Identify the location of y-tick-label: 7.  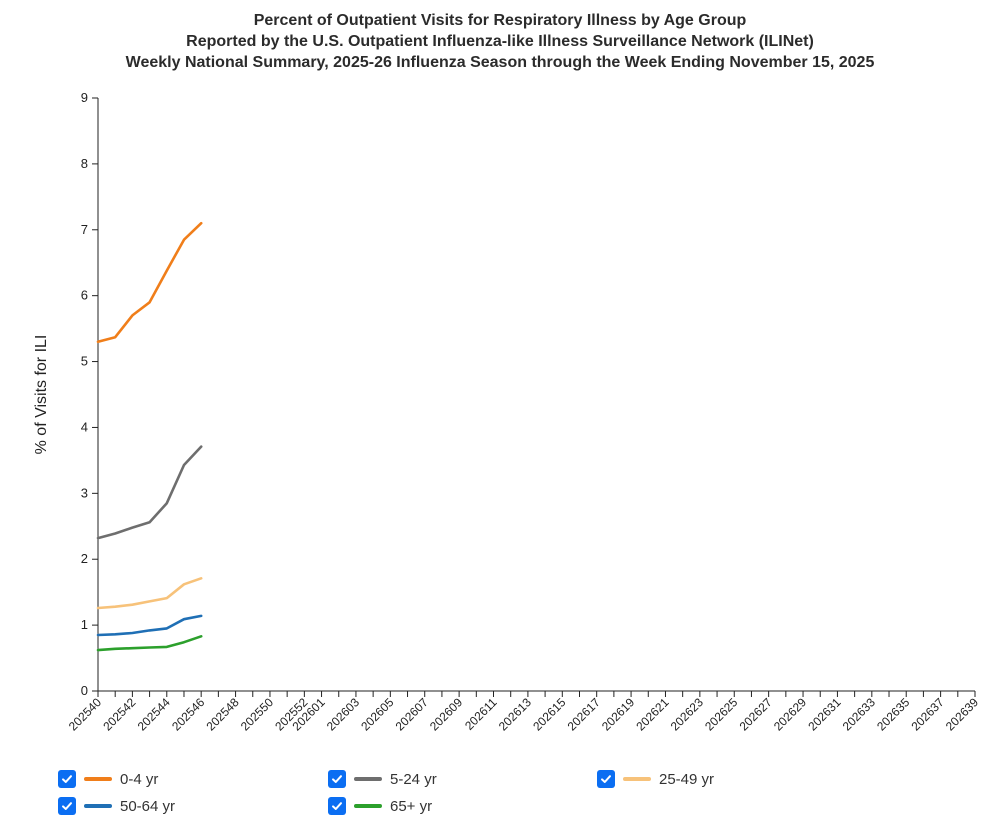
(84, 229).